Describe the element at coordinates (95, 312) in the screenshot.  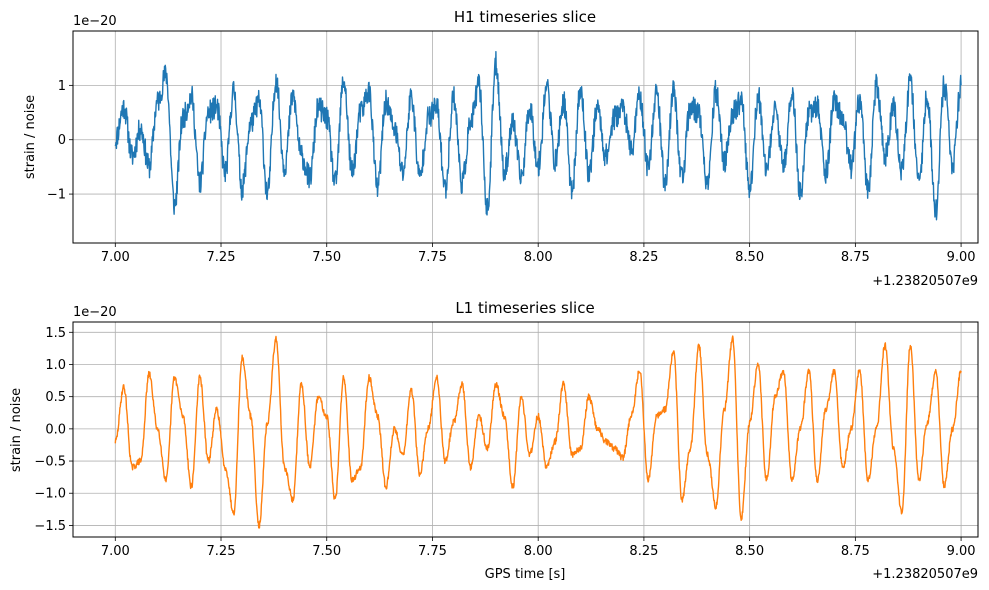
I see `l1-y-scale-label: 1e−20` at that location.